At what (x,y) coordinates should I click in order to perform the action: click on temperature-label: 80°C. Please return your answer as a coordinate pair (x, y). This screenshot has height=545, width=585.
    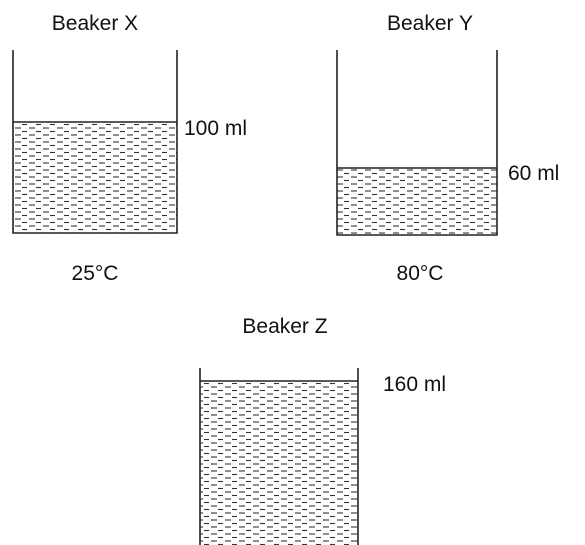
    Looking at the image, I should click on (420, 273).